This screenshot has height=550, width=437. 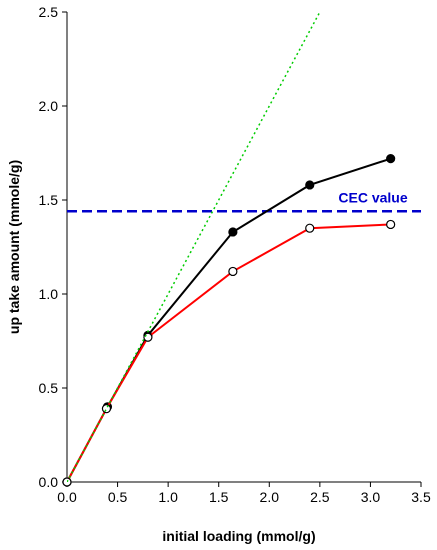 What do you see at coordinates (238, 536) in the screenshot?
I see `x-axis-title: initial loading (mmol/g)` at bounding box center [238, 536].